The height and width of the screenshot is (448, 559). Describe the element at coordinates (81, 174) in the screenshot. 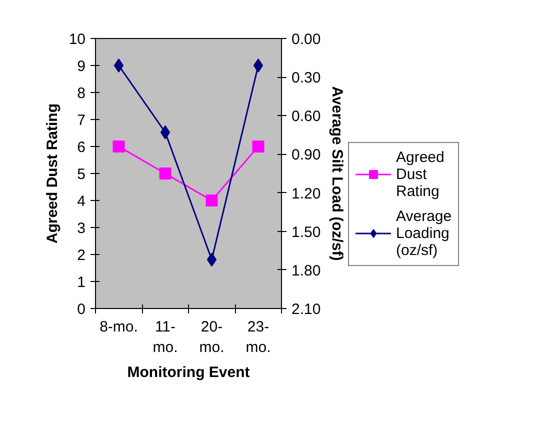

I see `y-tick-label: 5` at that location.